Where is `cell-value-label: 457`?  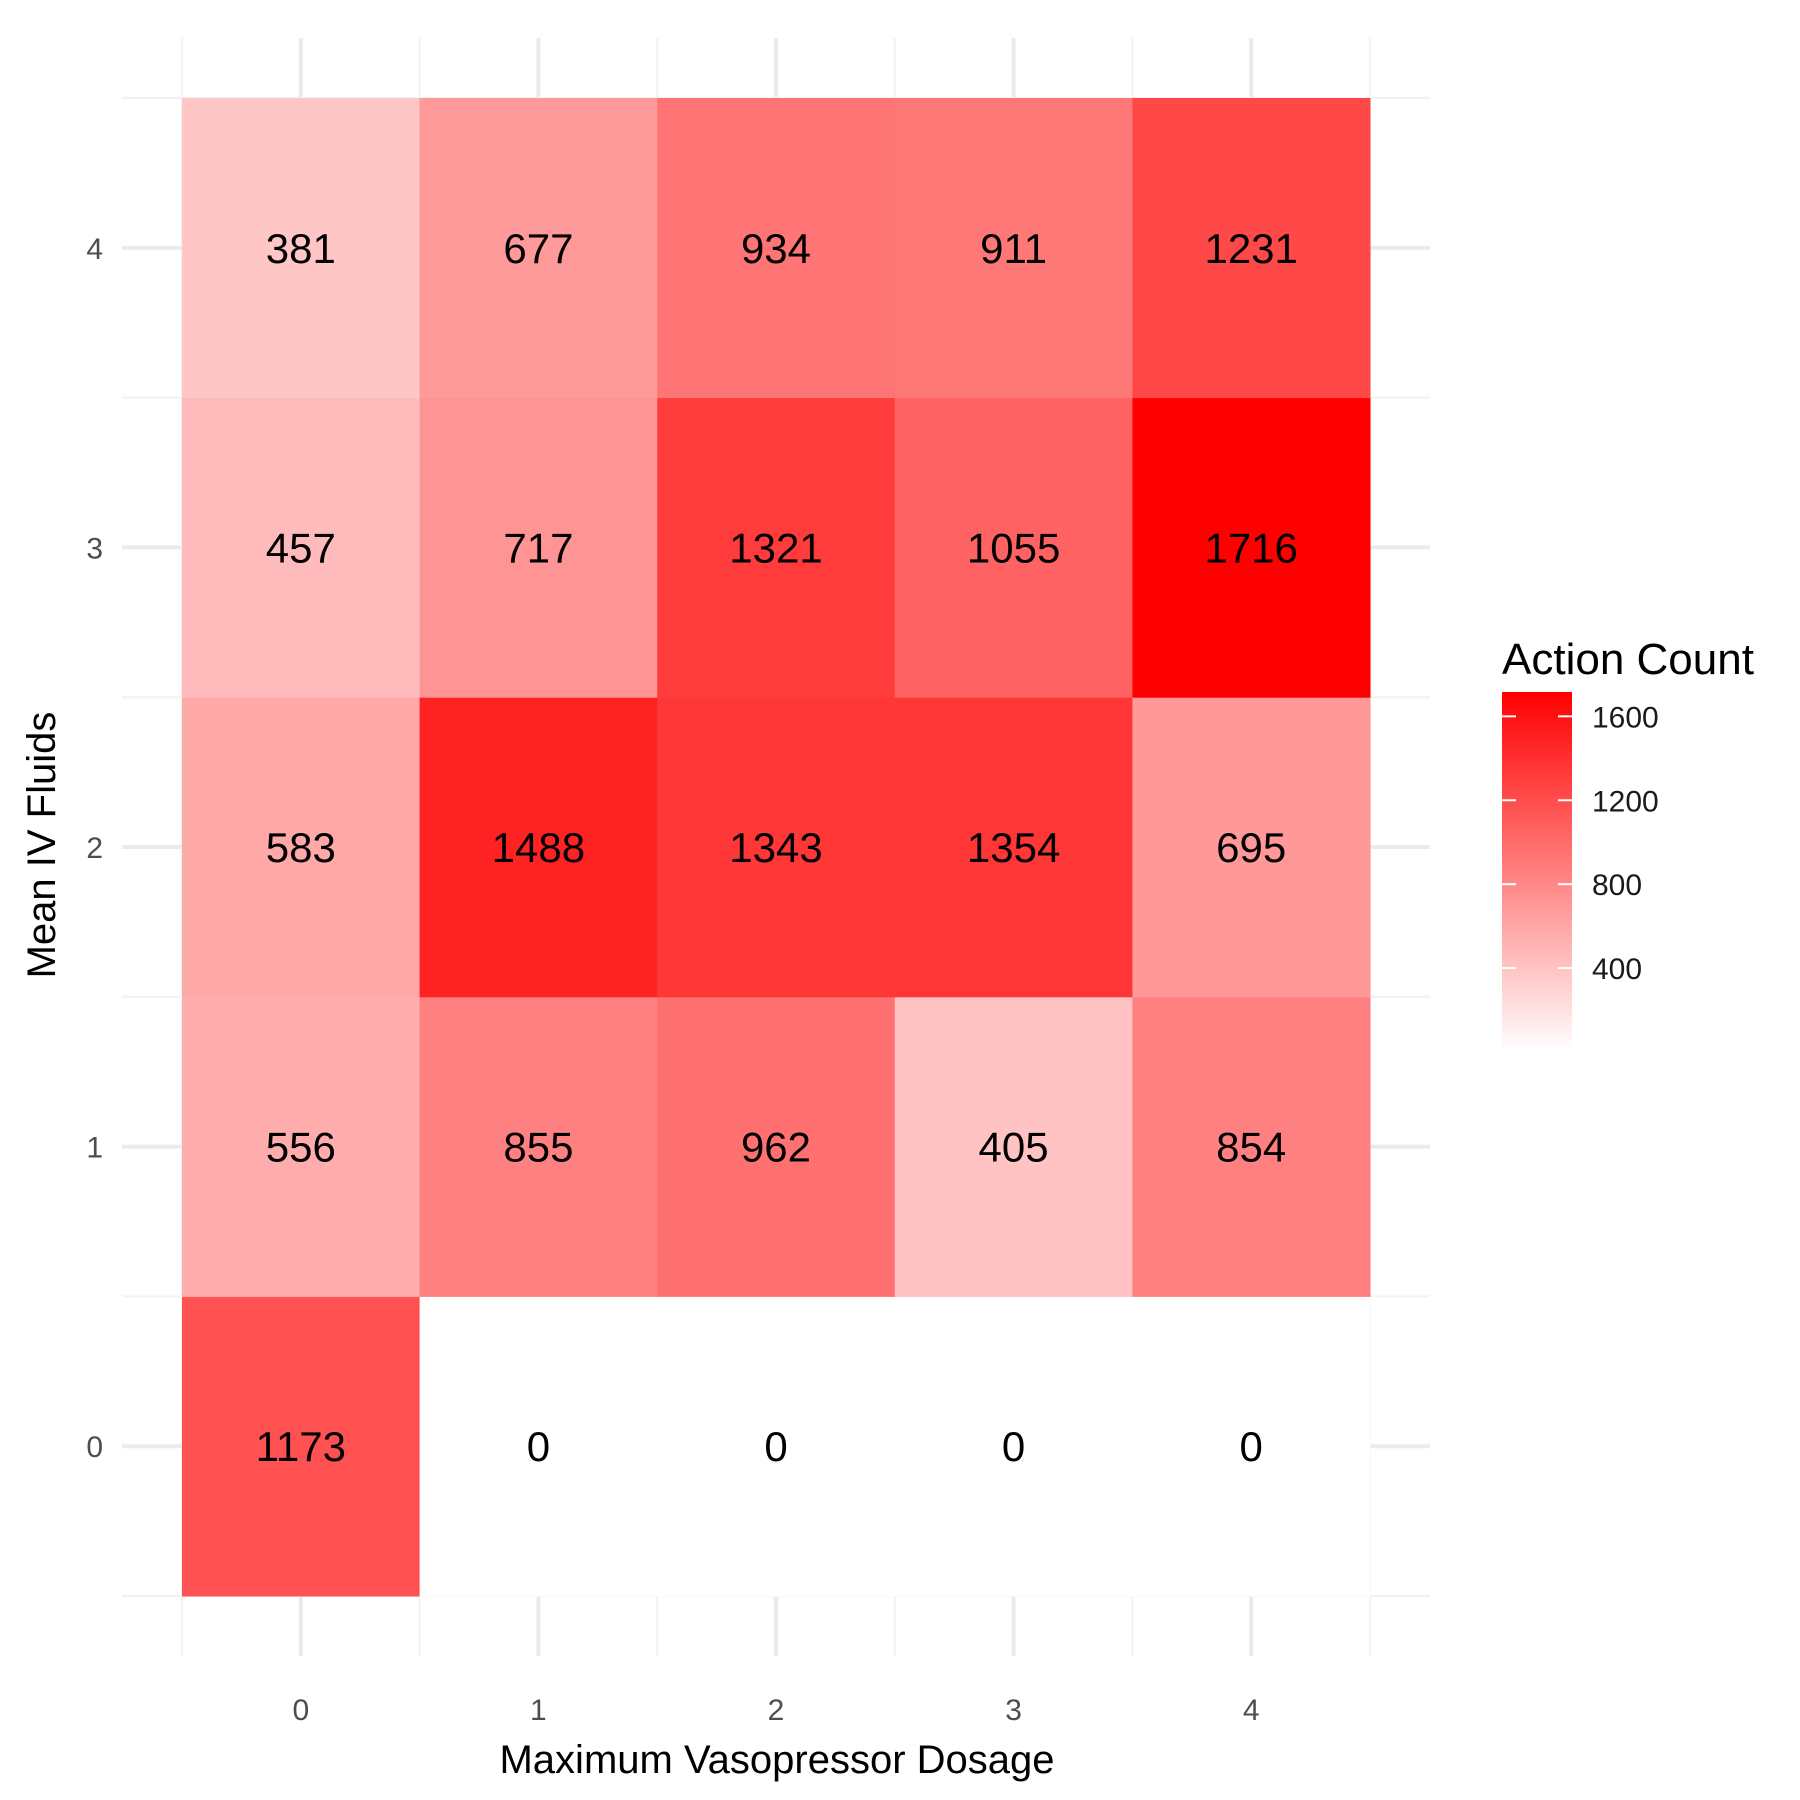 cell-value-label: 457 is located at coordinates (301, 547).